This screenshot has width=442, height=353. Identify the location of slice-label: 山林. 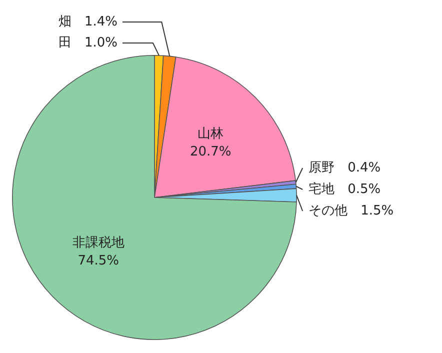
(211, 134).